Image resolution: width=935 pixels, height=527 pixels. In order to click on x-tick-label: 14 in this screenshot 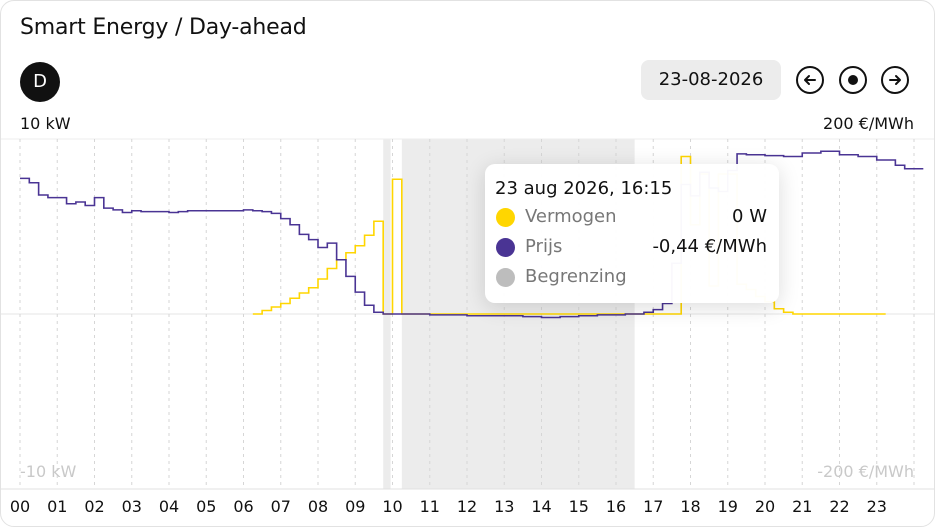, I will do `click(541, 506)`.